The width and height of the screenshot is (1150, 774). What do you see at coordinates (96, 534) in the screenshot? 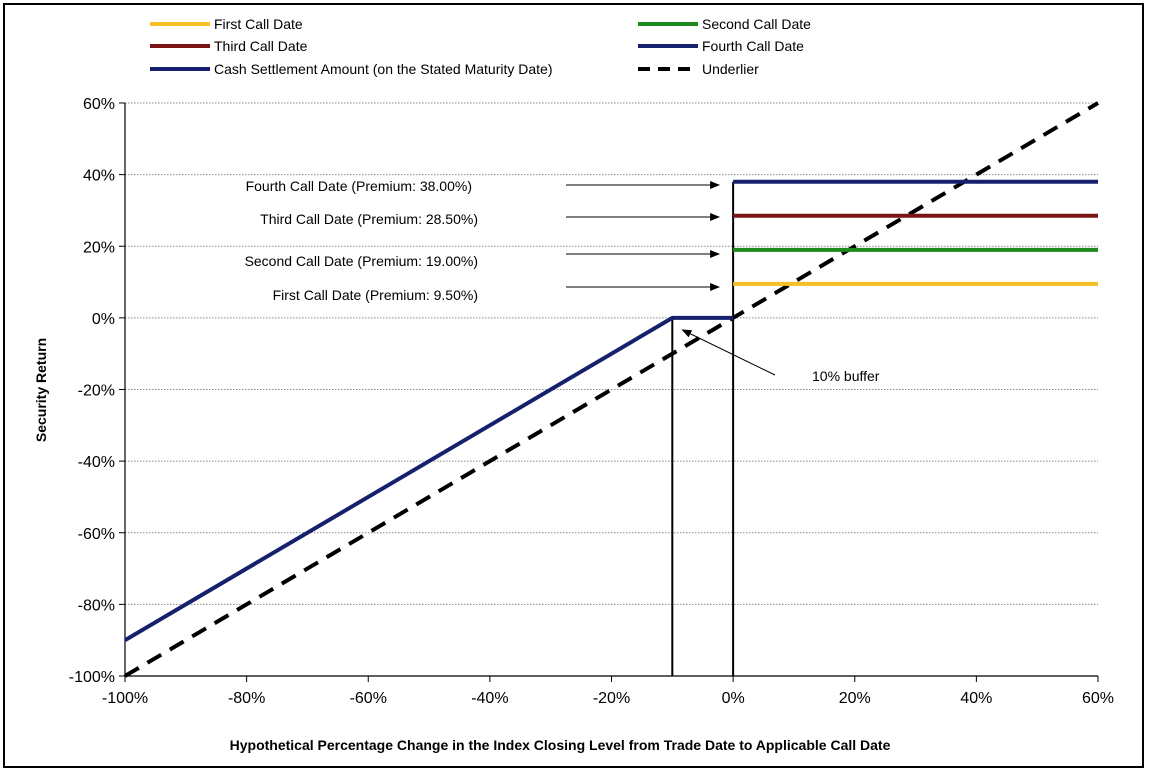
I see `y-tick-label: -60%` at bounding box center [96, 534].